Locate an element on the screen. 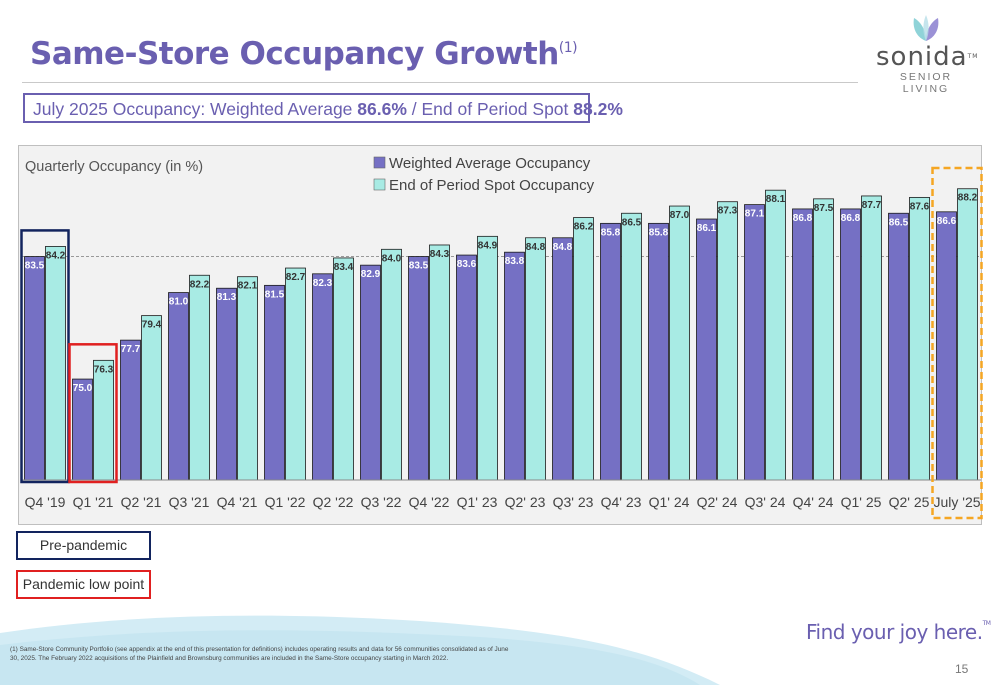 The height and width of the screenshot is (685, 1000). weighted-label-11: 84.8 is located at coordinates (563, 247).